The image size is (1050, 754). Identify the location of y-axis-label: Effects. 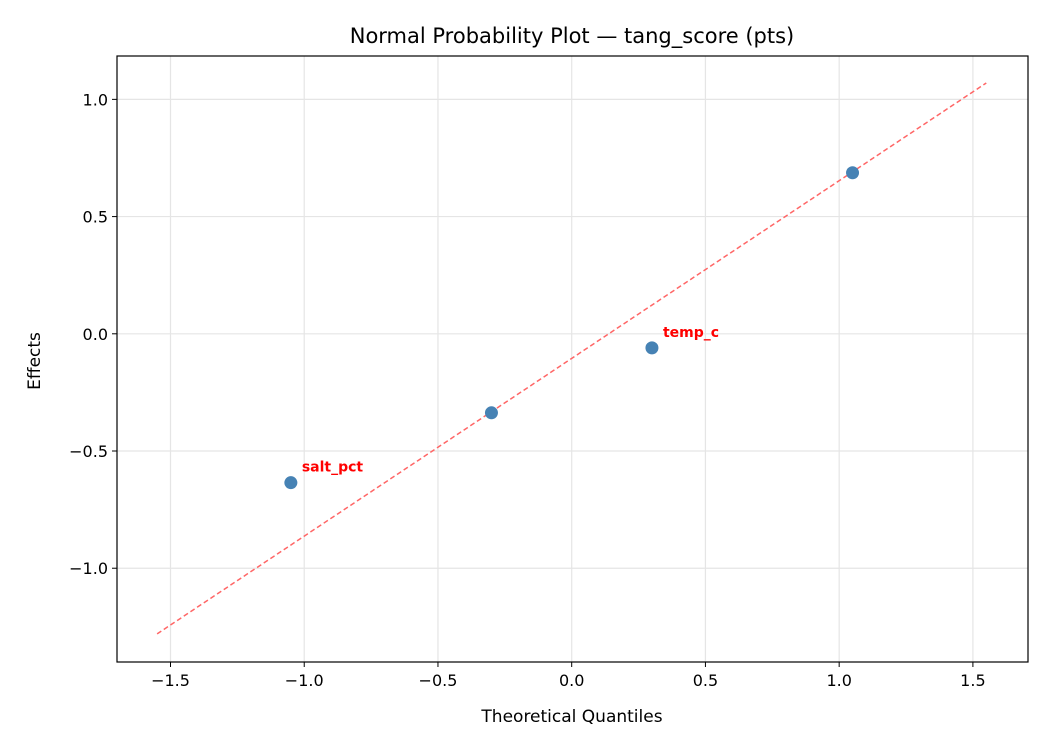
(35, 361).